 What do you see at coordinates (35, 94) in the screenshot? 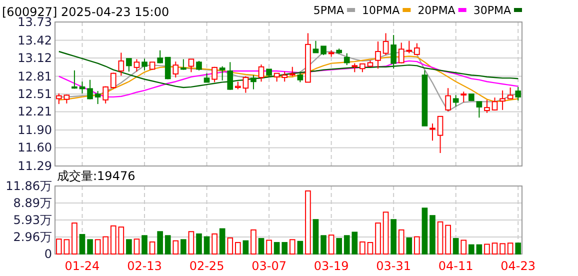
I see `y-tick-label: 12.51` at bounding box center [35, 94].